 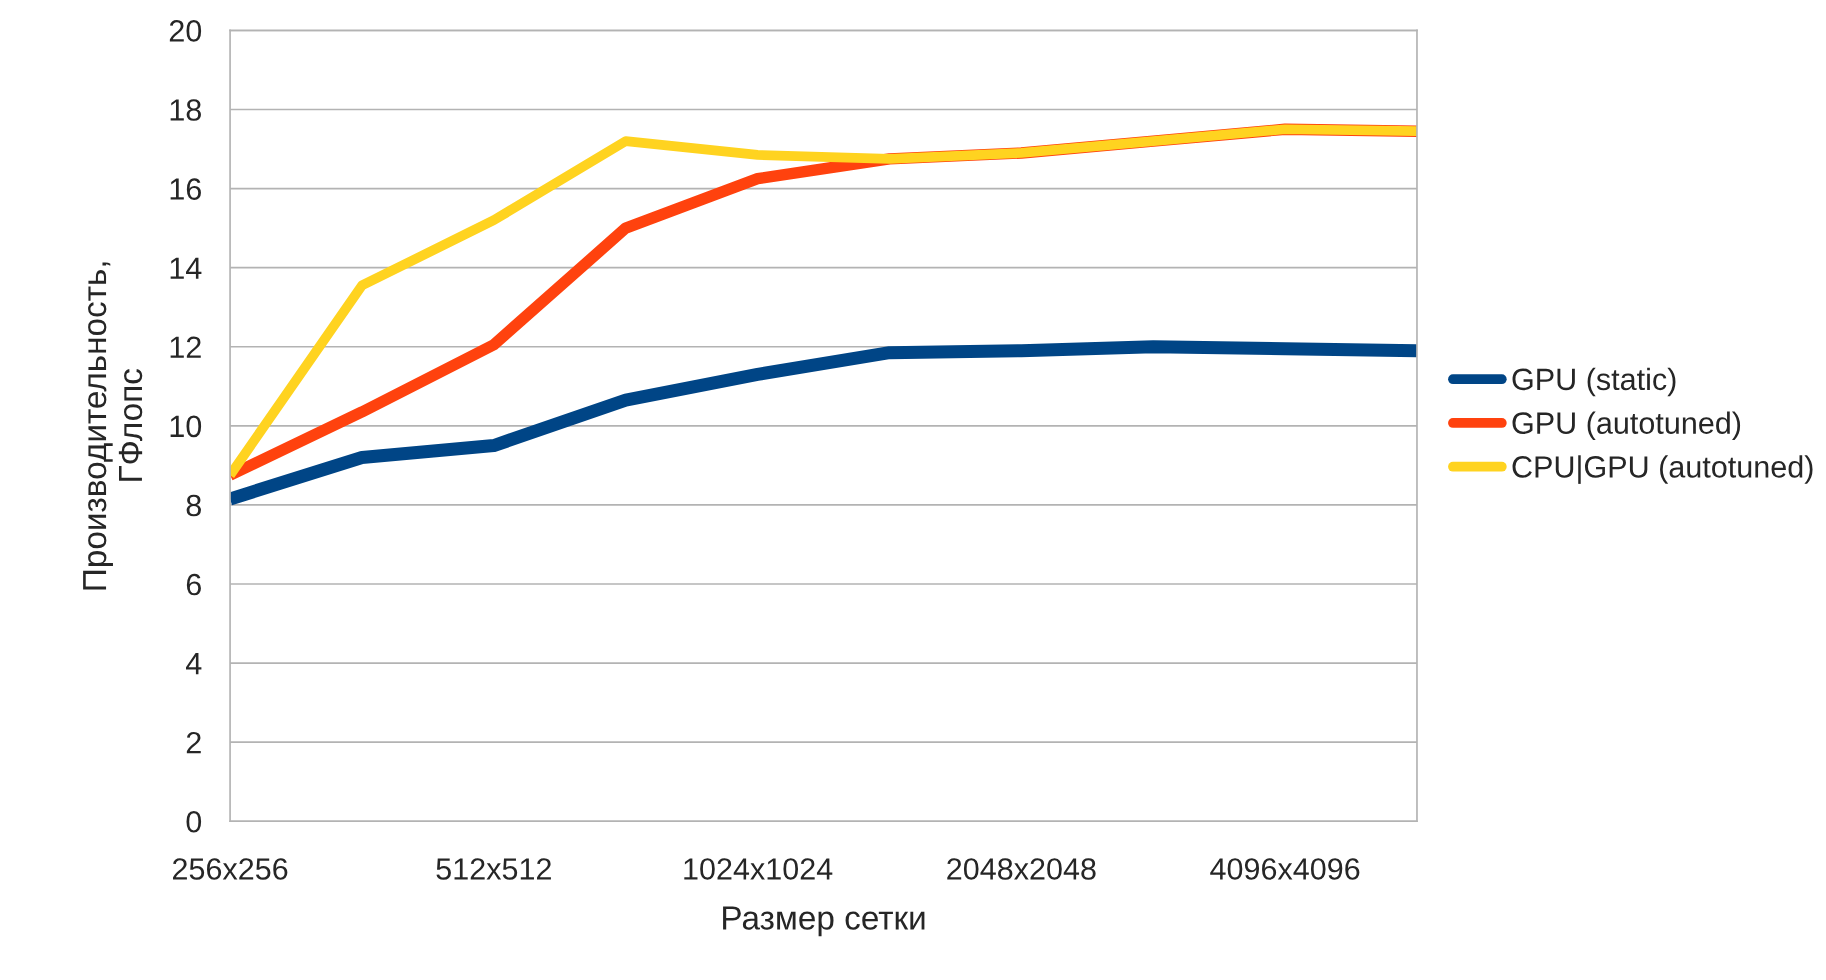 What do you see at coordinates (230, 869) in the screenshot?
I see `x-tick-label: 256x256` at bounding box center [230, 869].